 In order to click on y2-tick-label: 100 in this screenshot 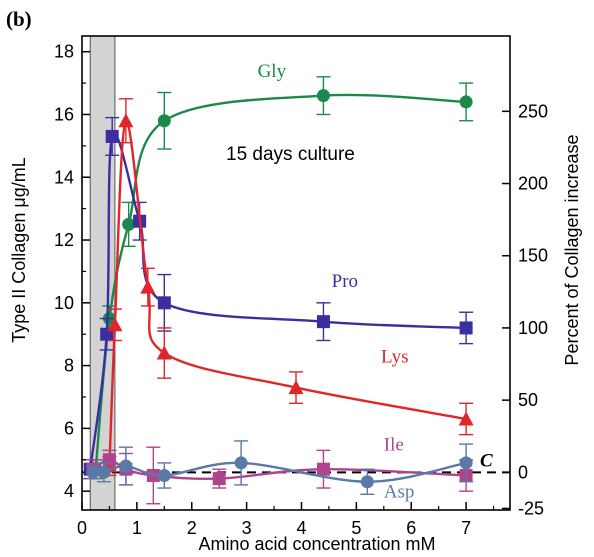, I will do `click(533, 328)`.